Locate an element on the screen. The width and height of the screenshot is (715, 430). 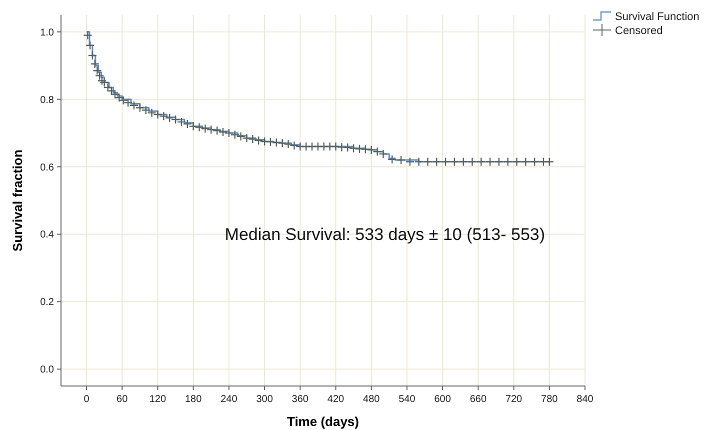
x-tick-label: 720 is located at coordinates (514, 399).